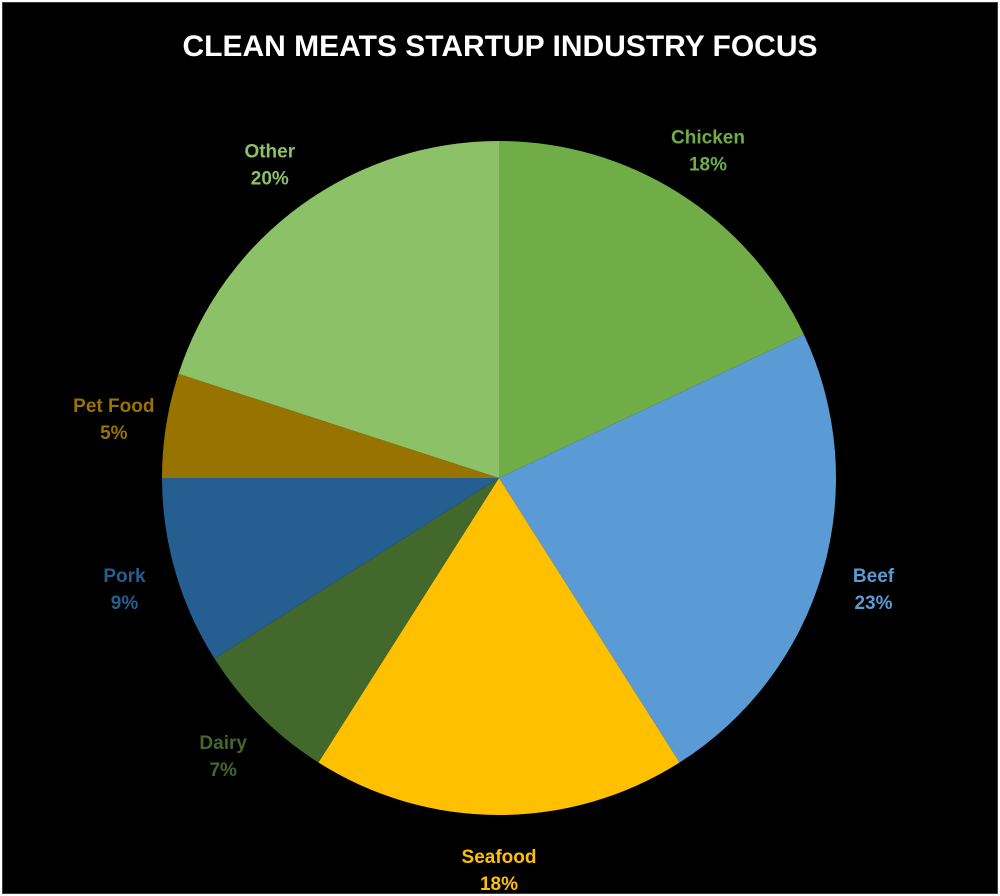 This screenshot has height=896, width=1000. What do you see at coordinates (330, 568) in the screenshot?
I see `pie-slice-pork` at bounding box center [330, 568].